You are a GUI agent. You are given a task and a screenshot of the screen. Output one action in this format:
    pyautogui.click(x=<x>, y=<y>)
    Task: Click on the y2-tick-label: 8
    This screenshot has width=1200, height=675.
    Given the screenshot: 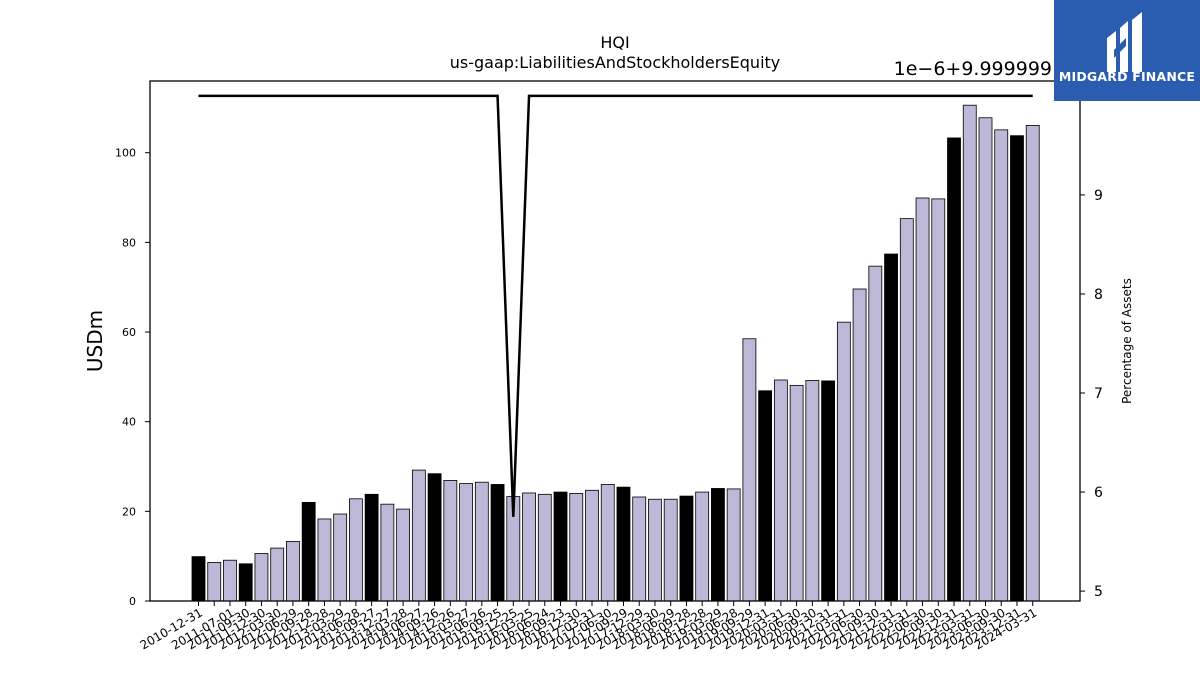 What is the action you would take?
    pyautogui.click(x=1098, y=295)
    